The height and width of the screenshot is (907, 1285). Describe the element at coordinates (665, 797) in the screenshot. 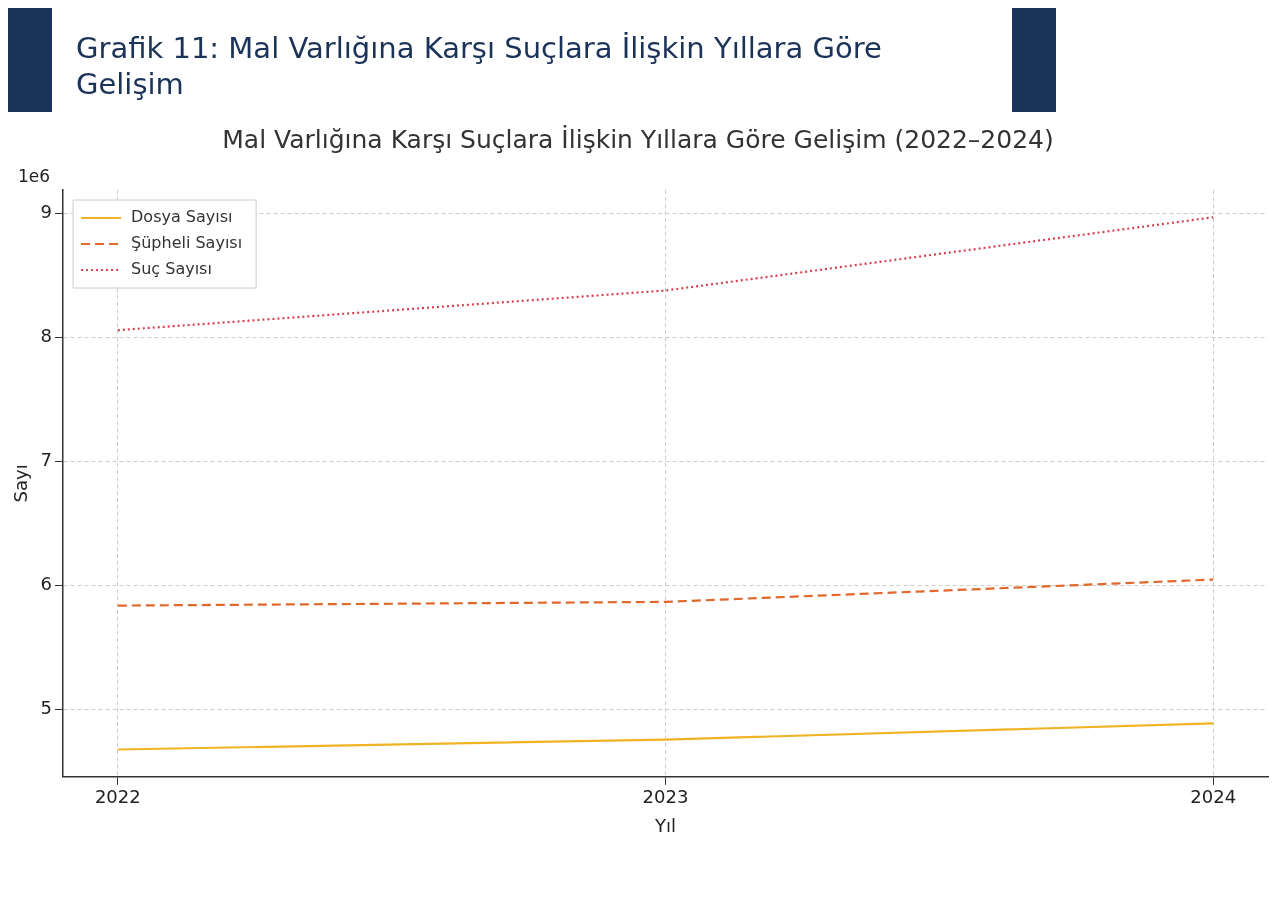

I see `x-tick-label: 2023` at that location.